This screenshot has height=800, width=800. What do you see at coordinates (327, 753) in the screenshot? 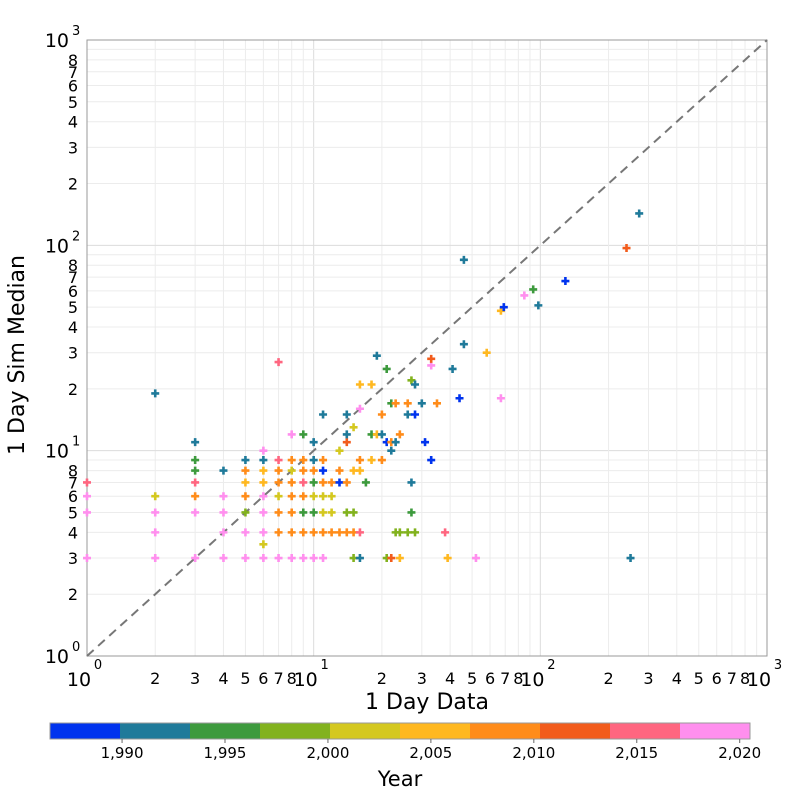
I see `colorbar-tick-label: 2,000` at bounding box center [327, 753].